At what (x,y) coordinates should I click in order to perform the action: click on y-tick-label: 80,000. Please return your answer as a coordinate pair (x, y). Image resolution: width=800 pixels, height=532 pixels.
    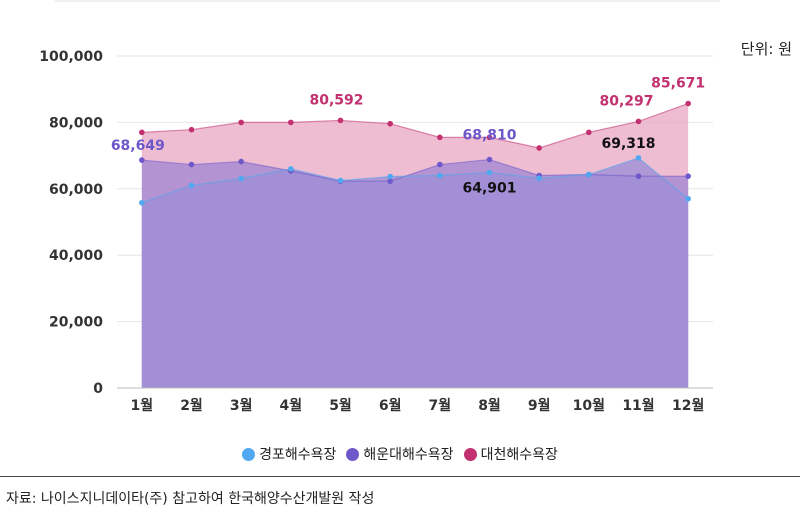
    Looking at the image, I should click on (76, 123).